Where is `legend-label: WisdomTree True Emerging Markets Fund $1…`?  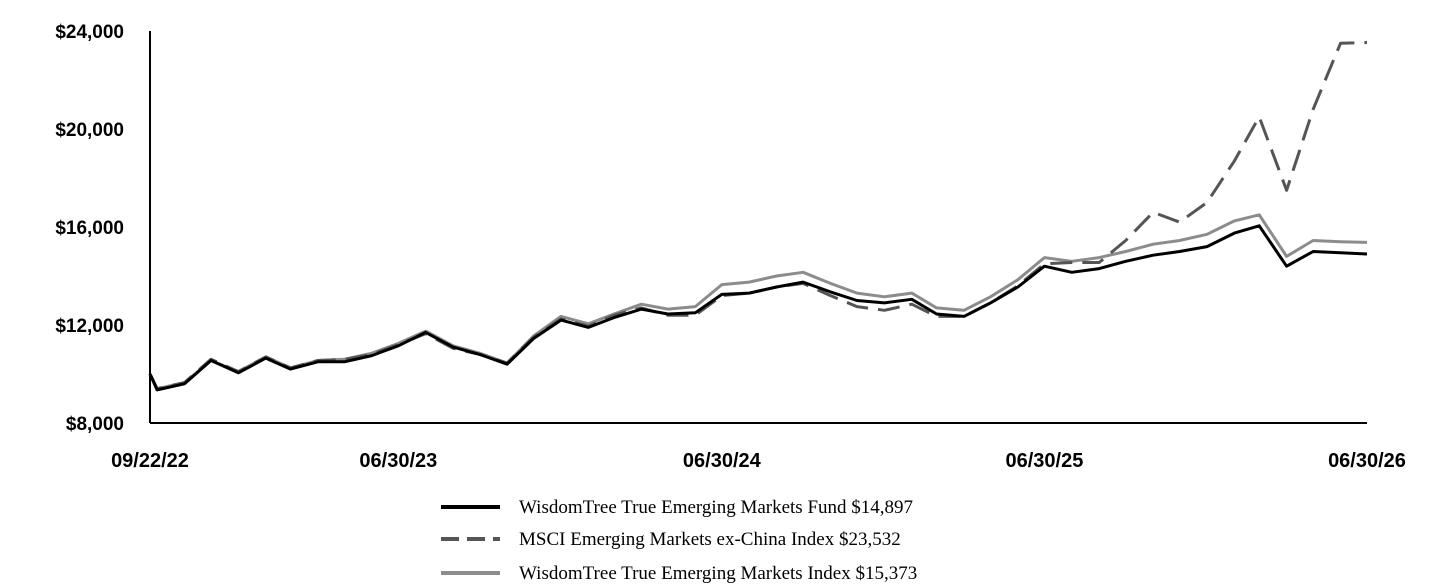
legend-label: WisdomTree True Emerging Markets Fund $1… is located at coordinates (716, 507).